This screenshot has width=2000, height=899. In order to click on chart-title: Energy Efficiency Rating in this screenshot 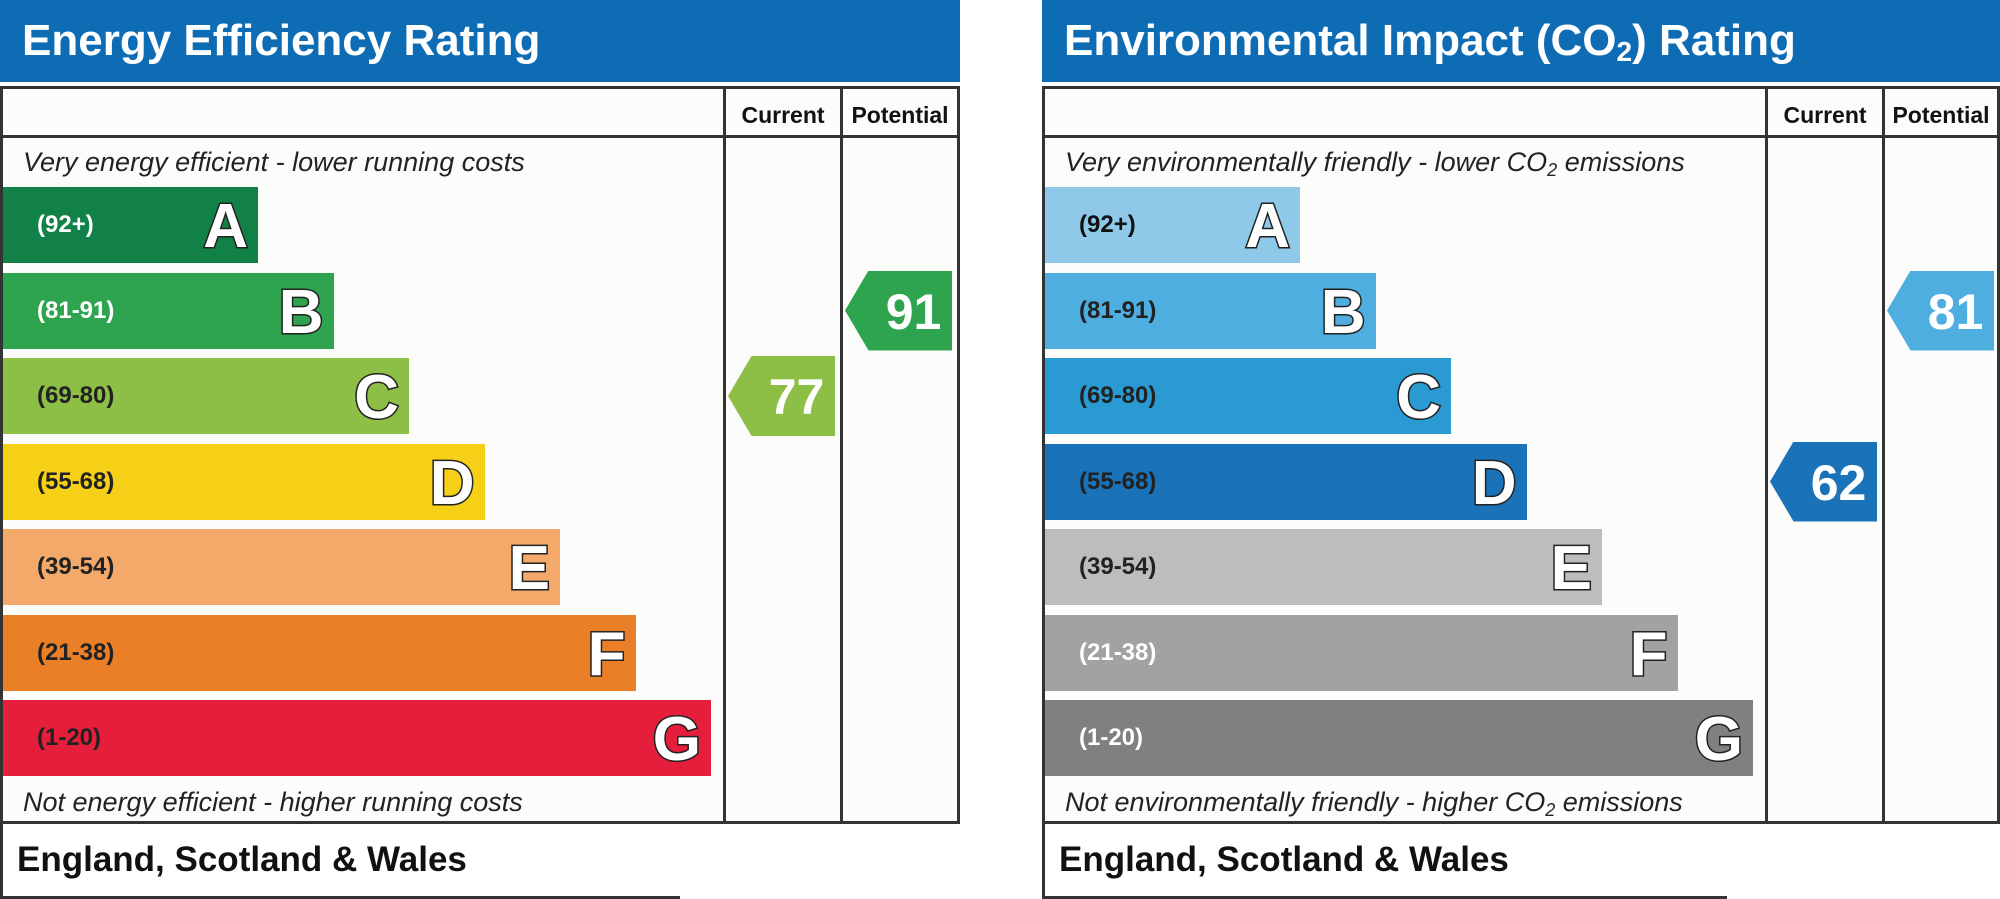, I will do `click(480, 41)`.